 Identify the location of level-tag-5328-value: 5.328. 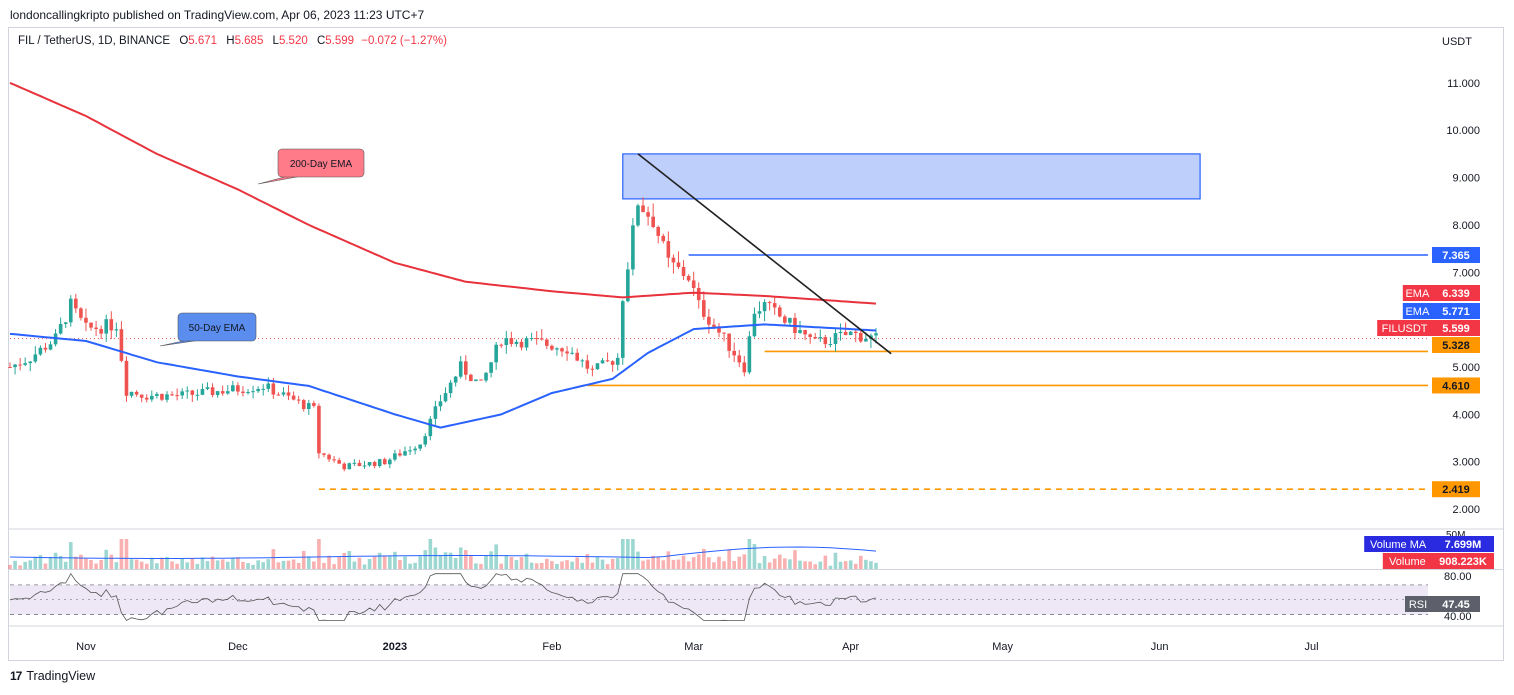
(1456, 346).